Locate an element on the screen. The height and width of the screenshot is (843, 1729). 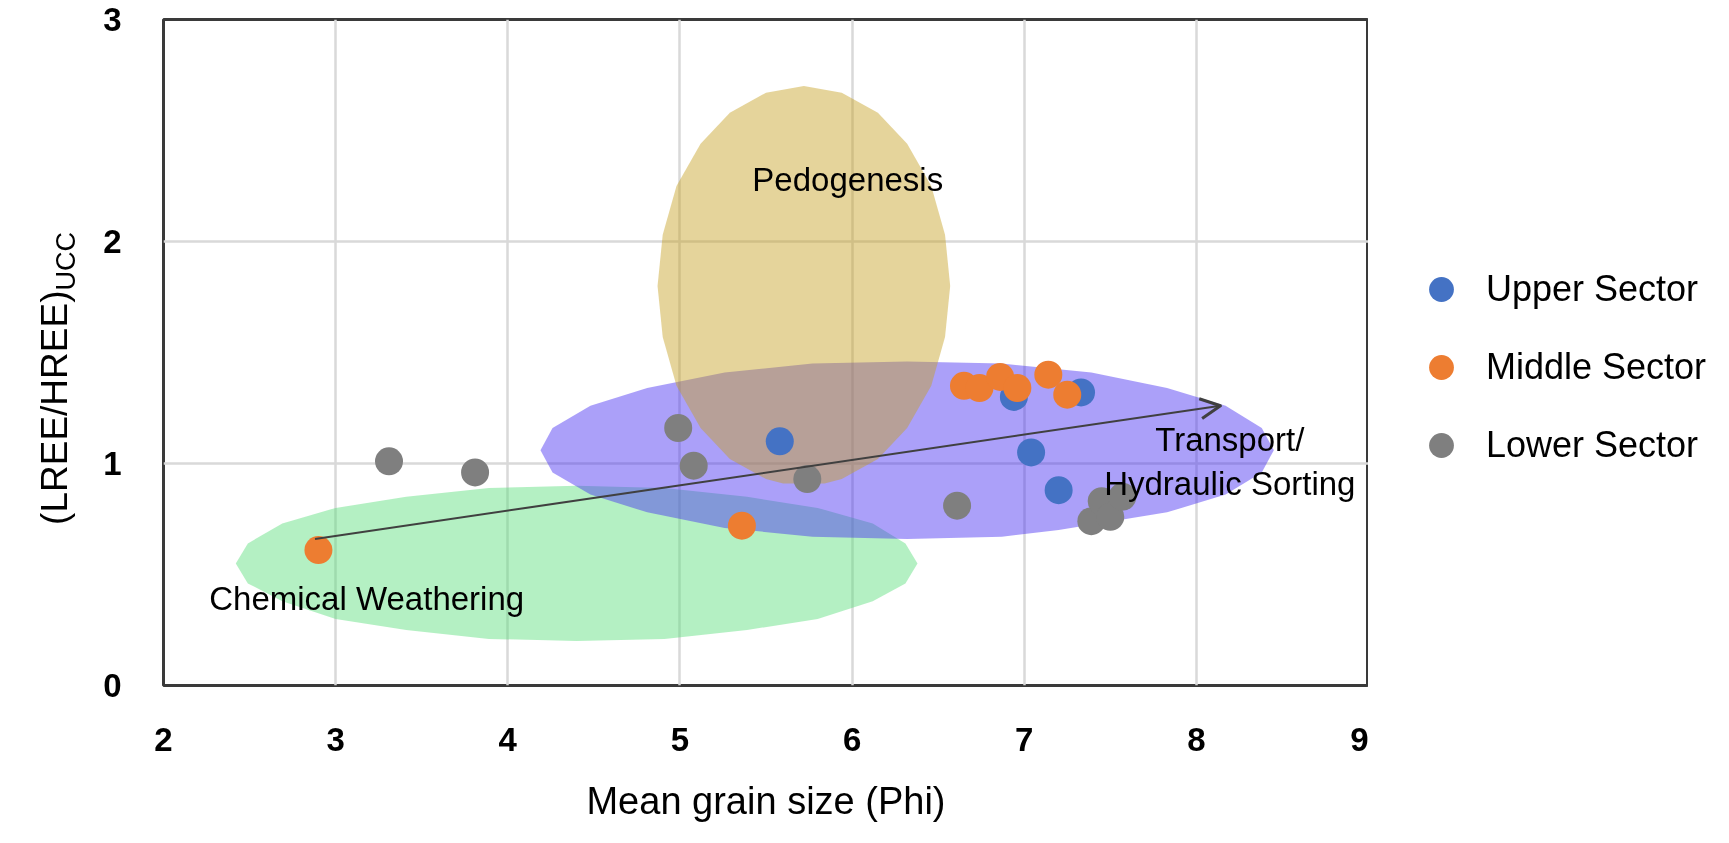
x-tick-label: 2 is located at coordinates (163, 739).